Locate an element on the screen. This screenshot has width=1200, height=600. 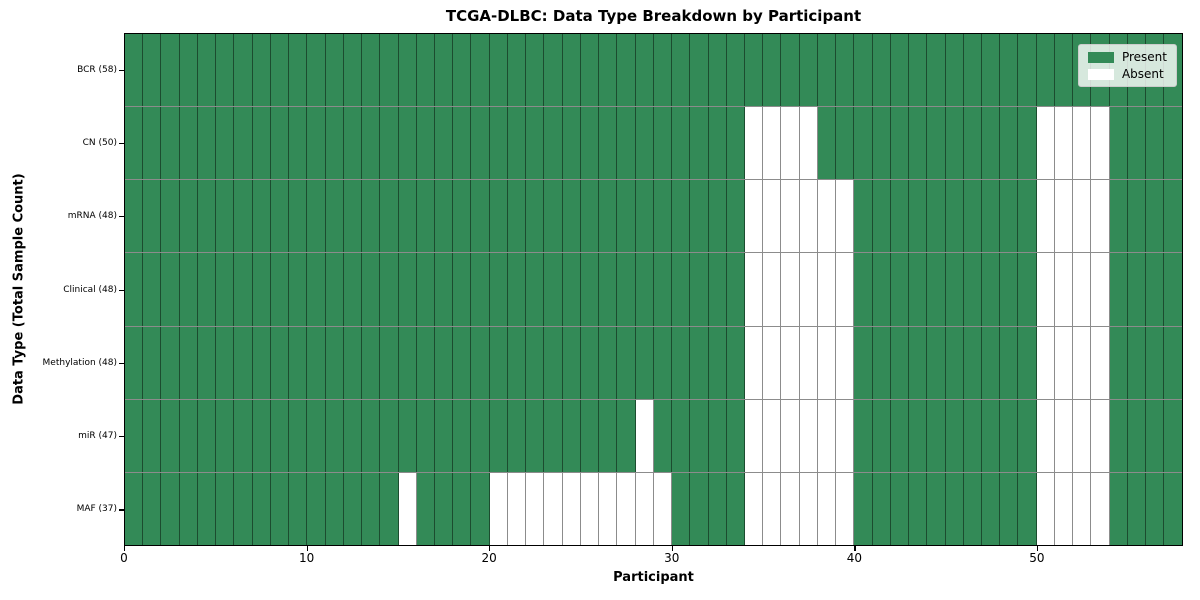
y-tick-label: miR (47) is located at coordinates (97, 436).